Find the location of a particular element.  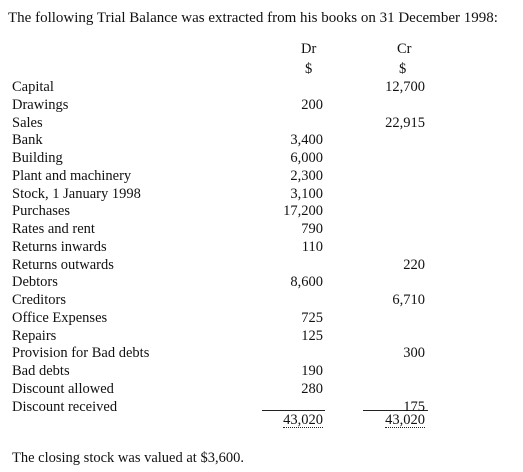

account-name: Drawings is located at coordinates (40, 104).